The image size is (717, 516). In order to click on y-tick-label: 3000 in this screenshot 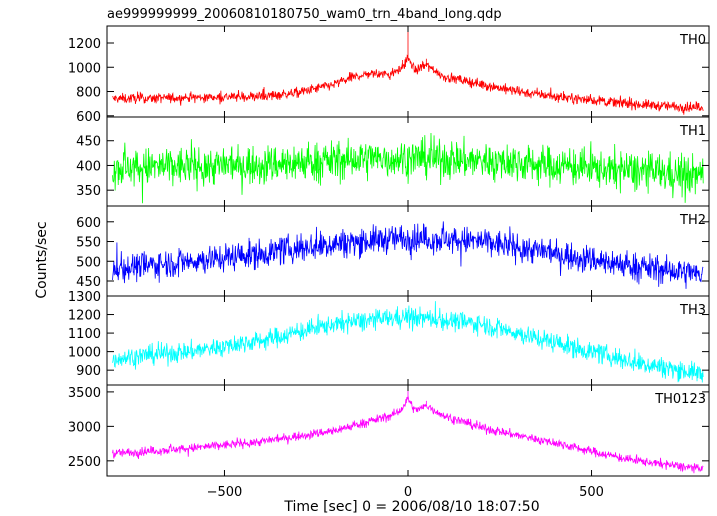, I will do `click(84, 427)`.